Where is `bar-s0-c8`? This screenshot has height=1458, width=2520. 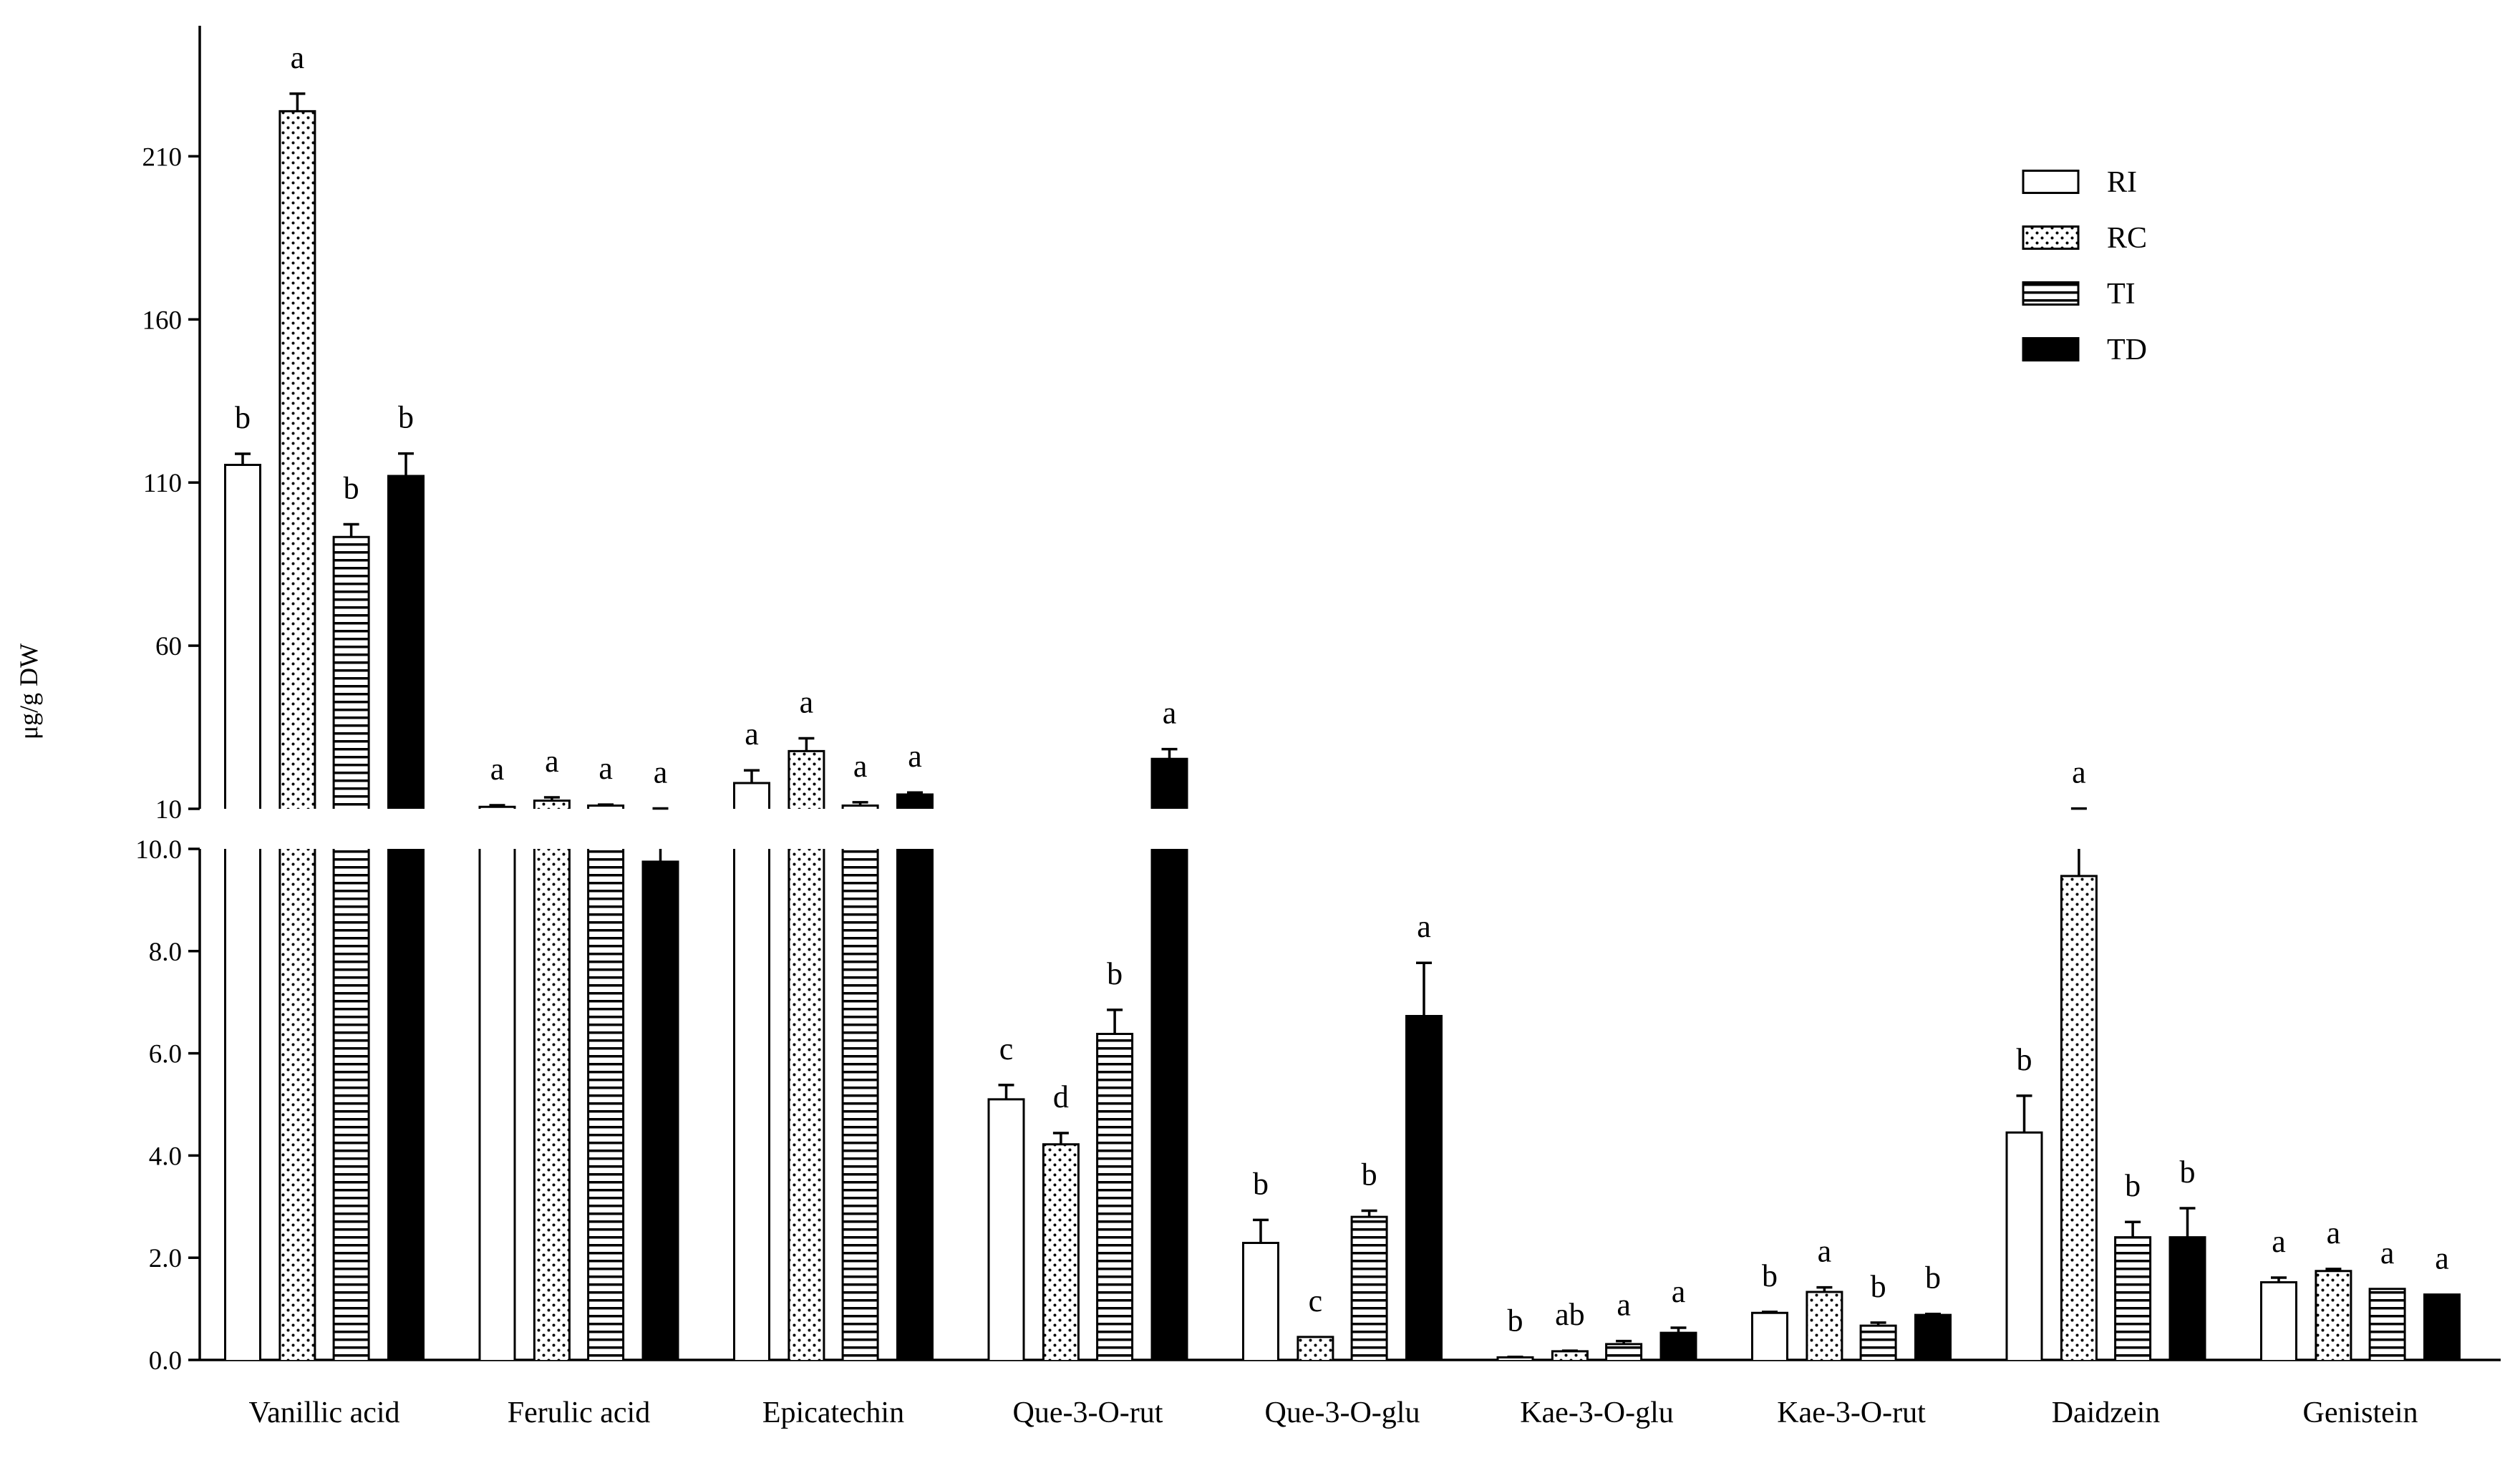
bar-s0-c8 is located at coordinates (2278, 1320).